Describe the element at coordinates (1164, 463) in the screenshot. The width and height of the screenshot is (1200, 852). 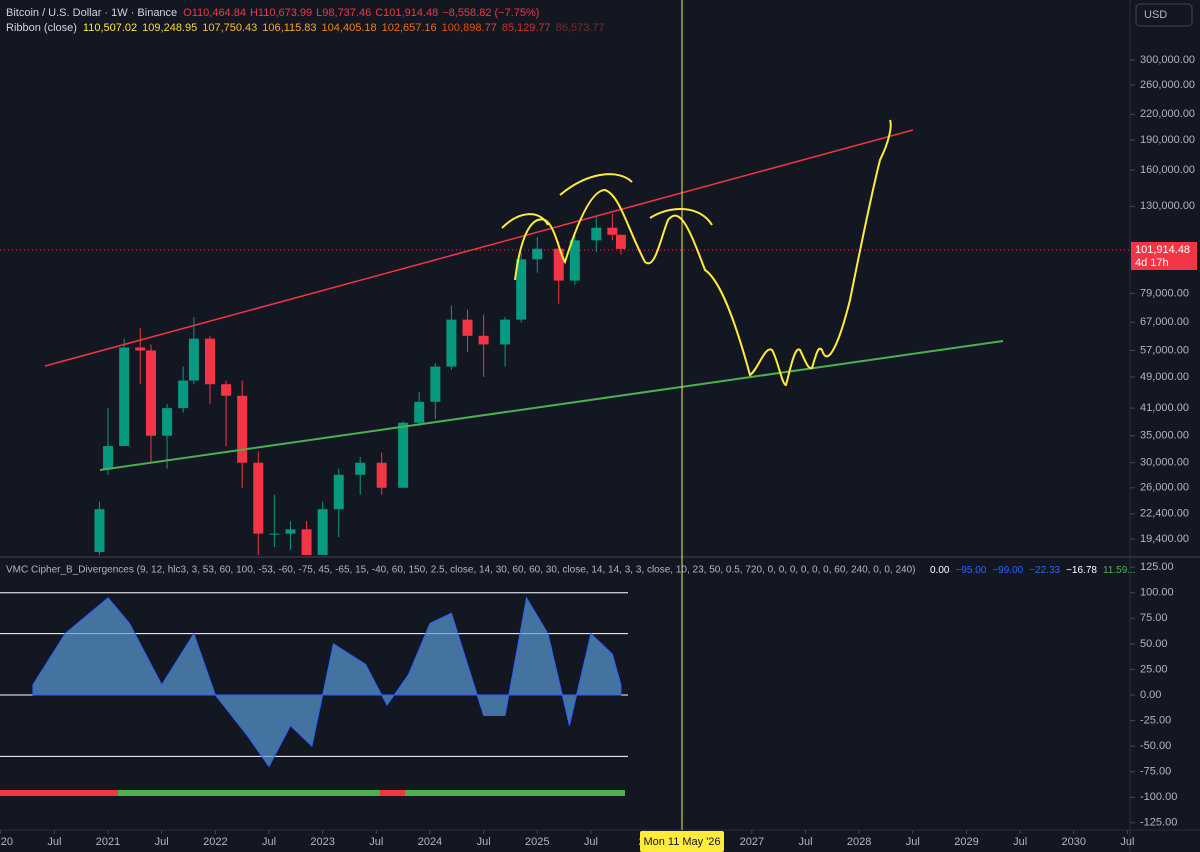
I see `y-tick-label: 30,000.00` at that location.